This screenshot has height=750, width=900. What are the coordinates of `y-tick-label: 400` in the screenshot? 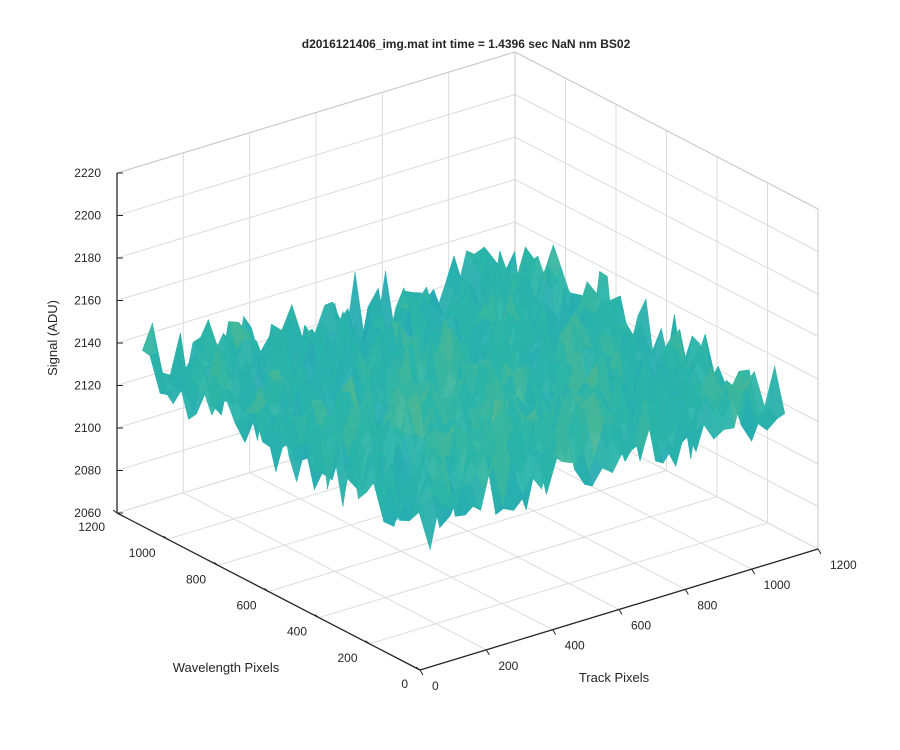 It's located at (297, 632).